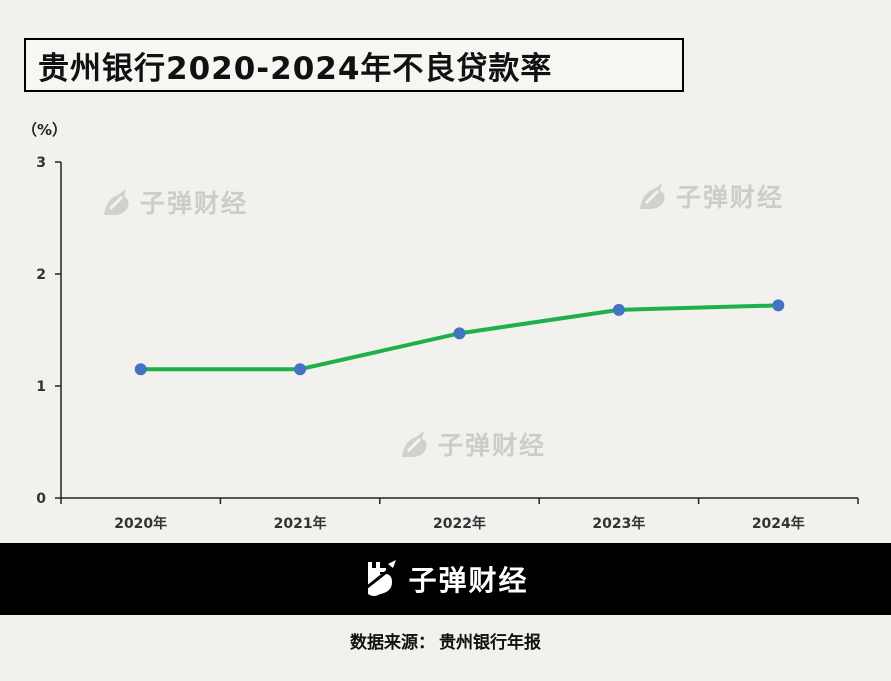 The image size is (891, 681). I want to click on brand: 子弹财经, so click(445, 579).